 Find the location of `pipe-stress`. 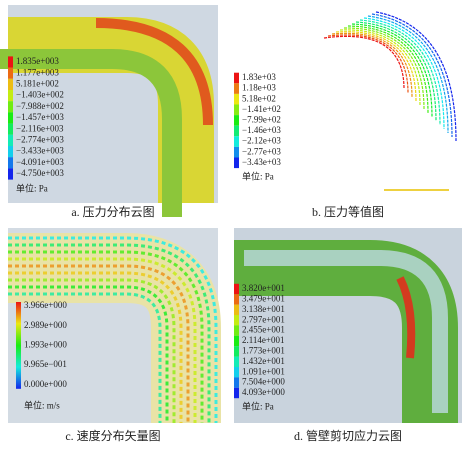

pipe-stress is located at coordinates (406, 317).